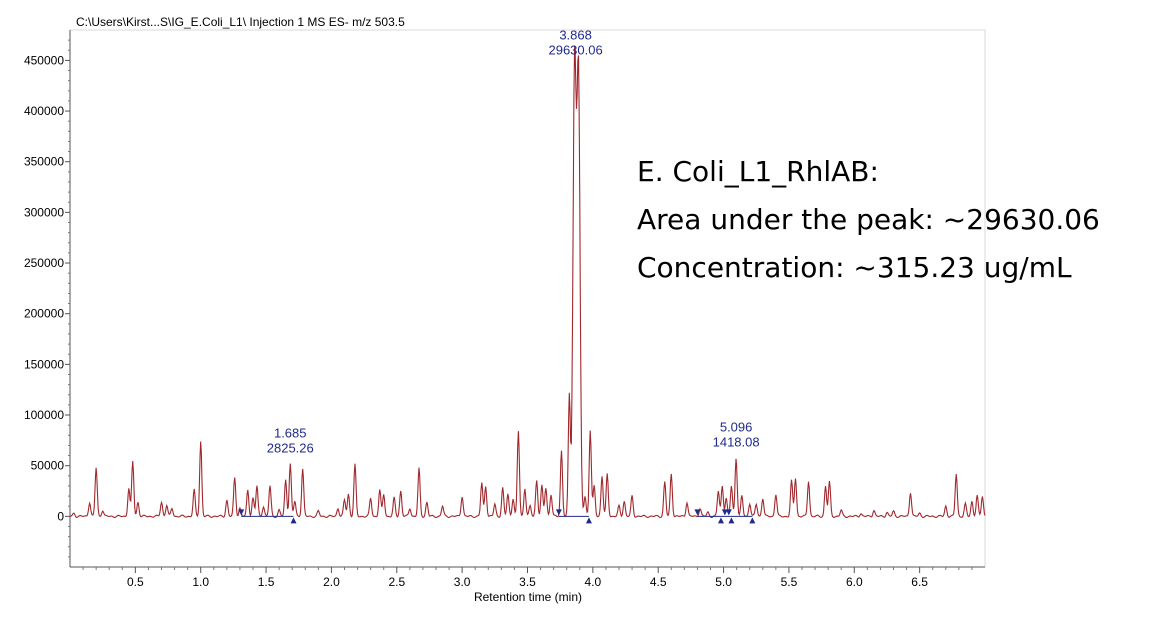 This screenshot has width=1161, height=627. I want to click on x-tick-label: 0.5, so click(135, 582).